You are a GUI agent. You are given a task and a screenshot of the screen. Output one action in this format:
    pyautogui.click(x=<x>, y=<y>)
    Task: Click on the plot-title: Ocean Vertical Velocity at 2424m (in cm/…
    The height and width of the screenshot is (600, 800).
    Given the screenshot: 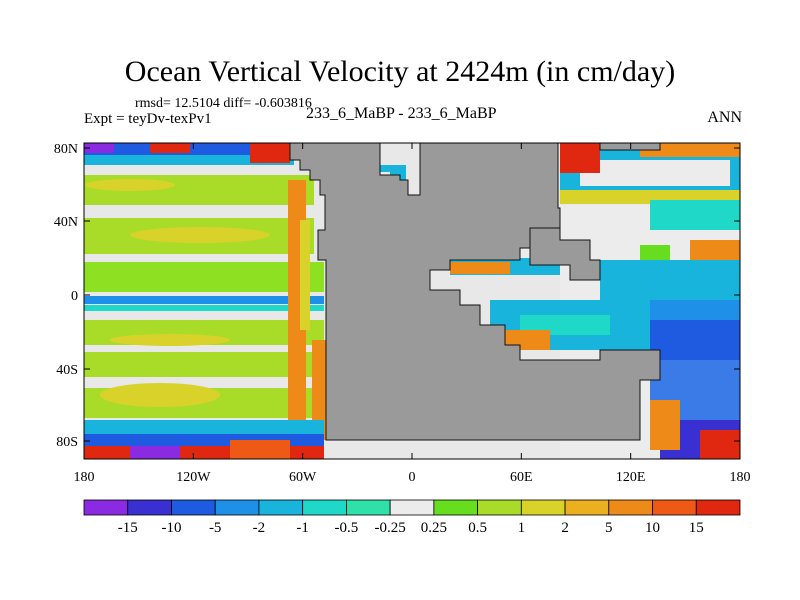 What is the action you would take?
    pyautogui.click(x=400, y=71)
    